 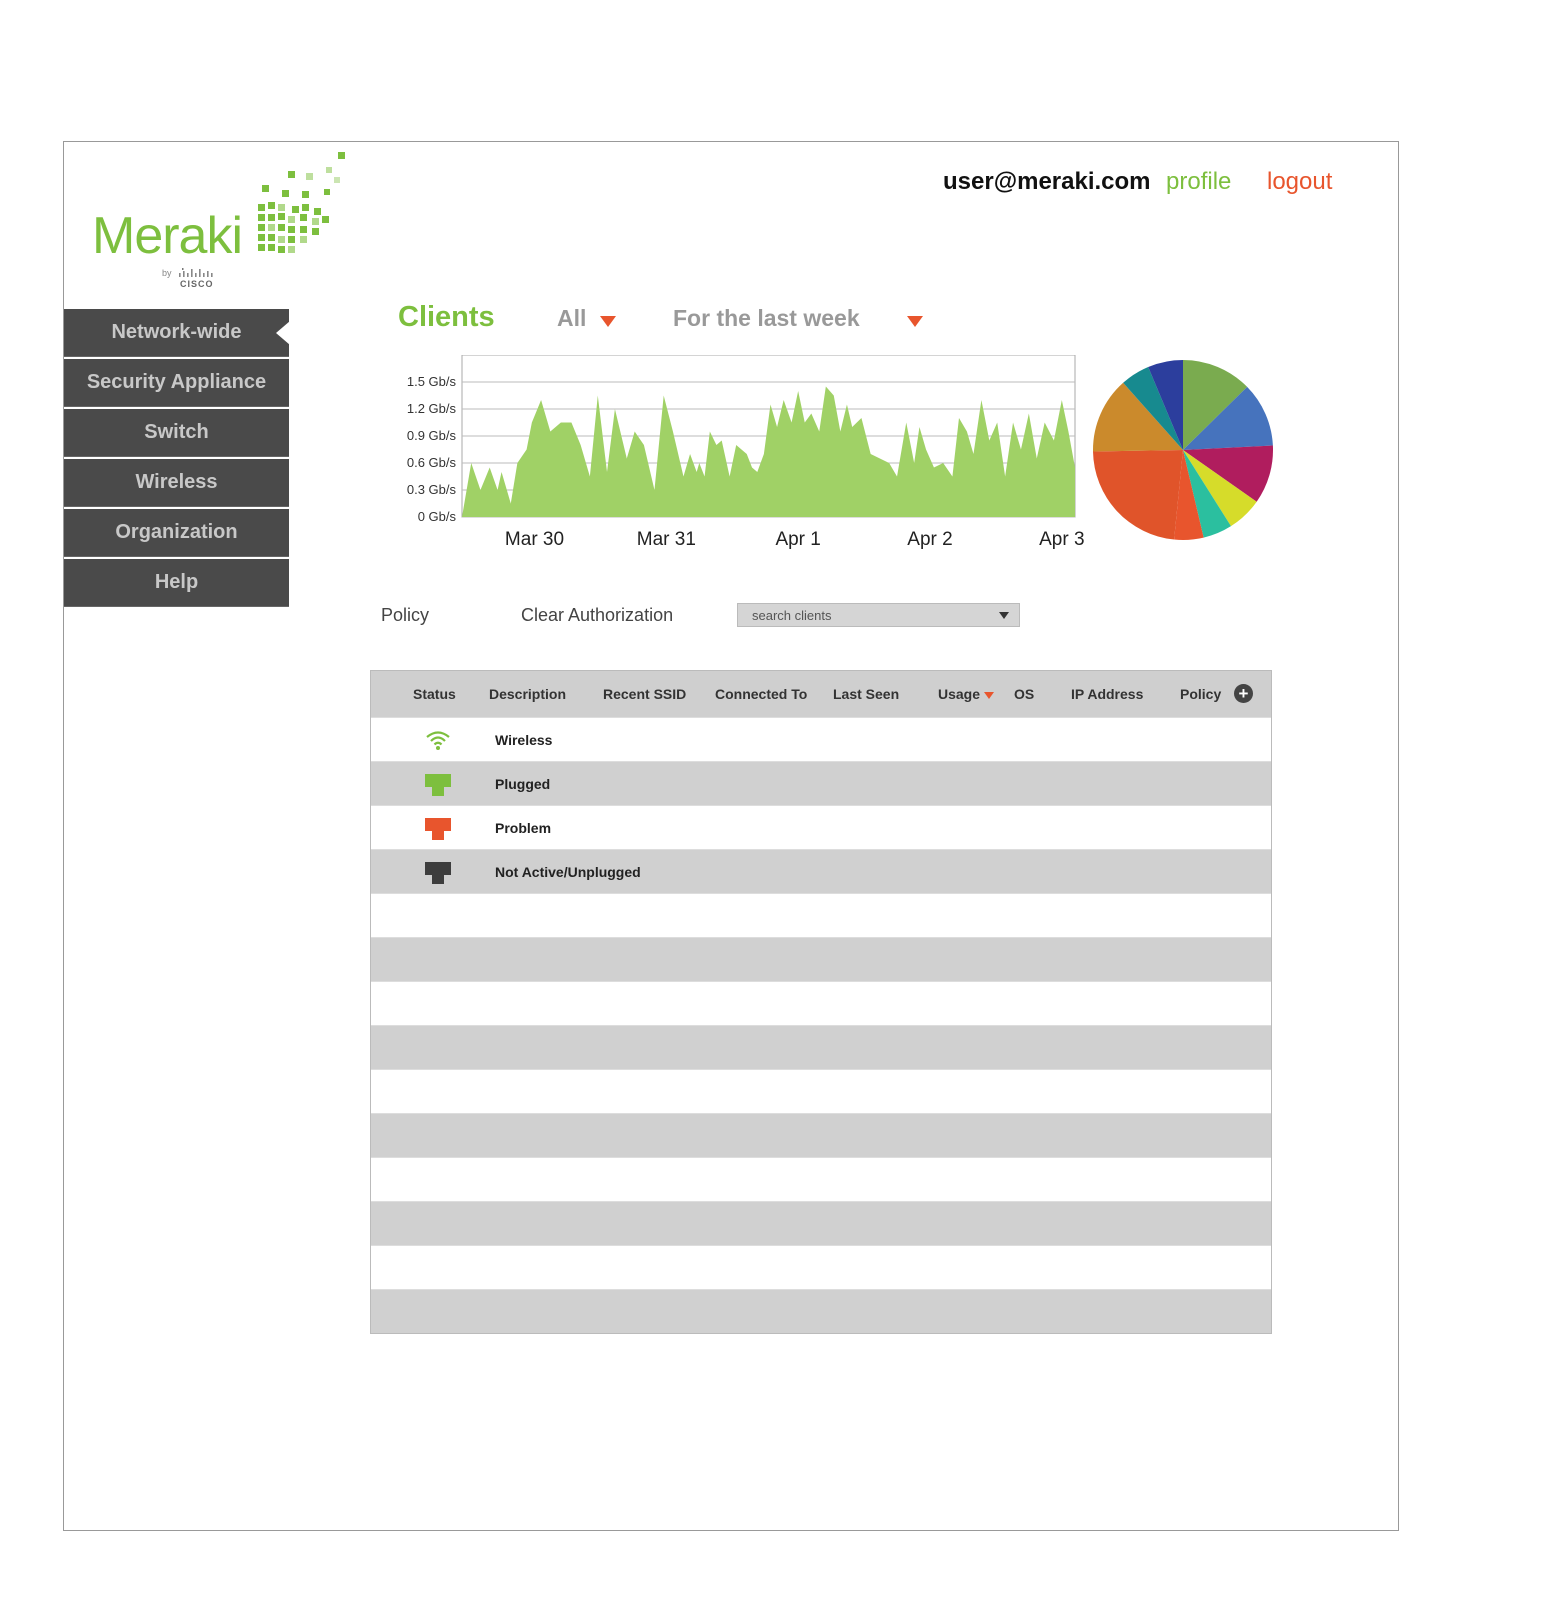 I want to click on y-tick-label: 0.9 Gb/s, so click(x=432, y=435).